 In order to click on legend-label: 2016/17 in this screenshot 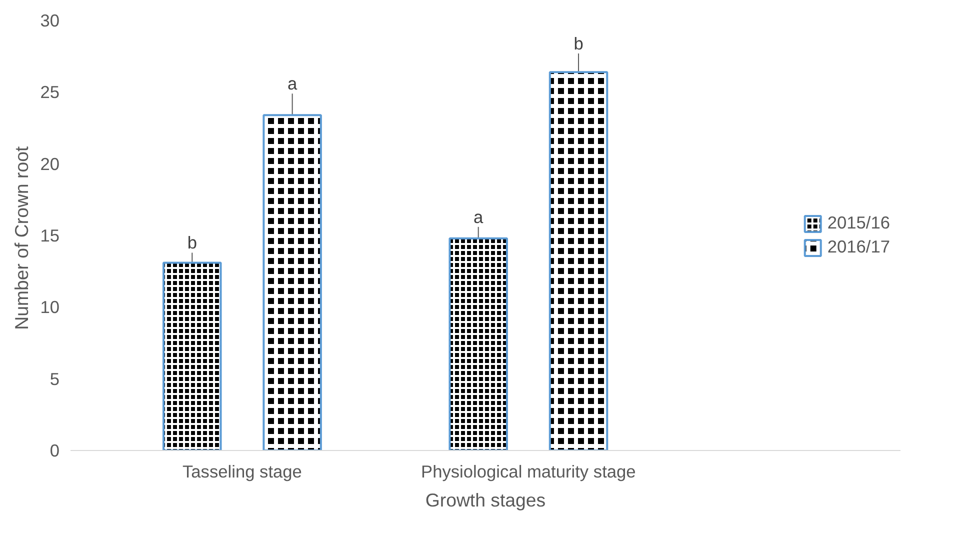, I will do `click(858, 247)`.